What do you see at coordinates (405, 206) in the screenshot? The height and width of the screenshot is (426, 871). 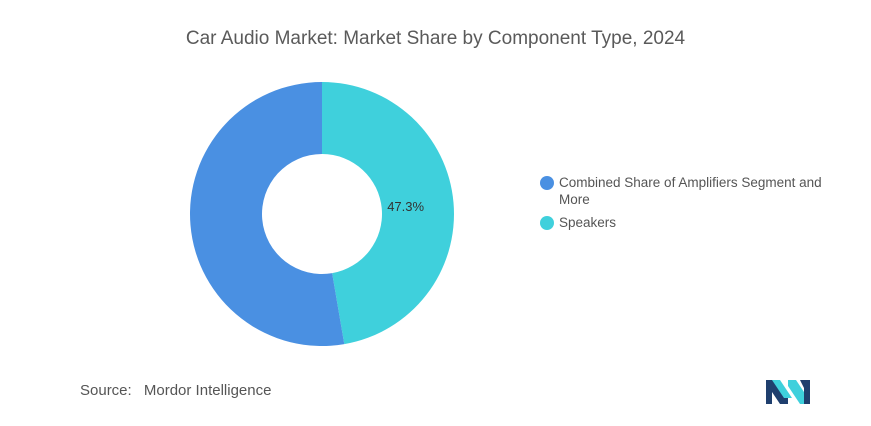 I see `data-label-speakers: 47.3%` at bounding box center [405, 206].